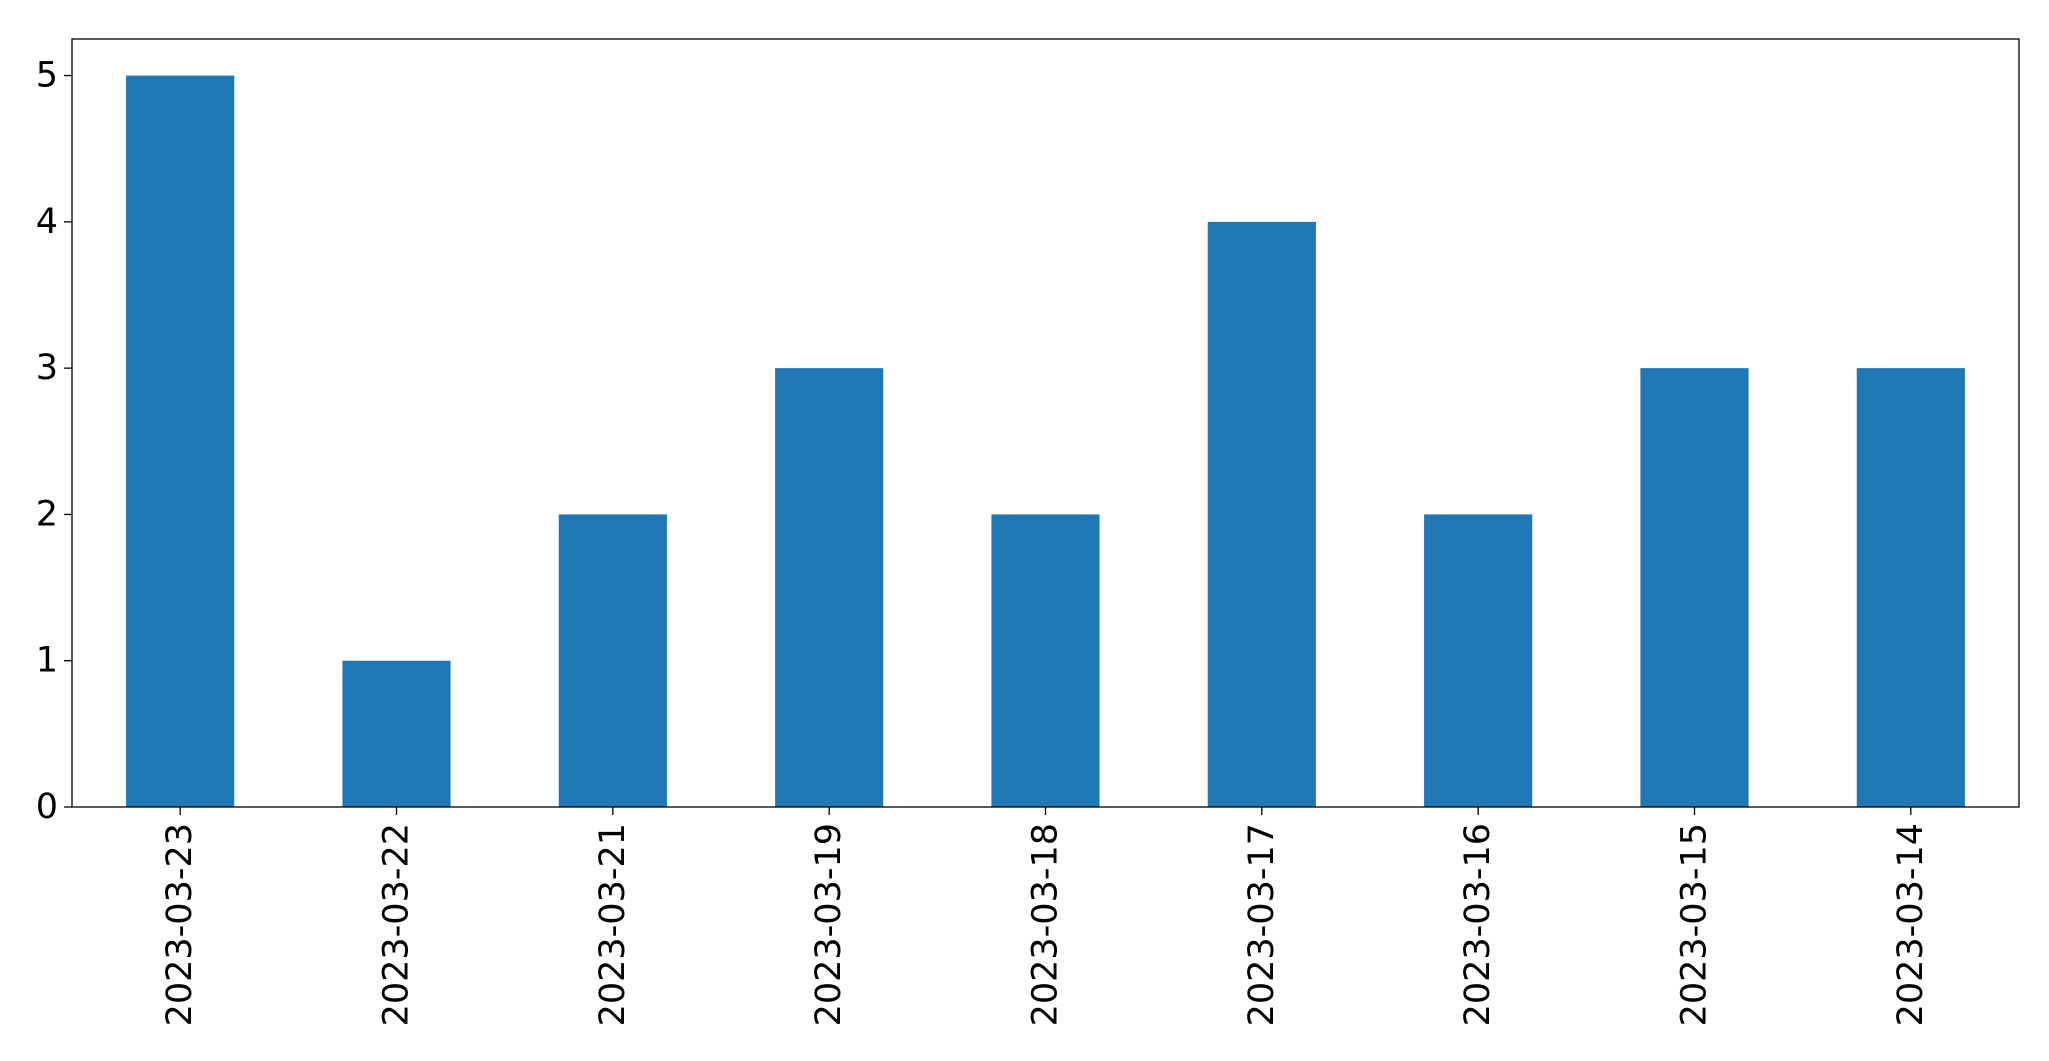 The image size is (2049, 1061). Describe the element at coordinates (1478, 924) in the screenshot. I see `x-tick-label: 2023-03-16` at that location.